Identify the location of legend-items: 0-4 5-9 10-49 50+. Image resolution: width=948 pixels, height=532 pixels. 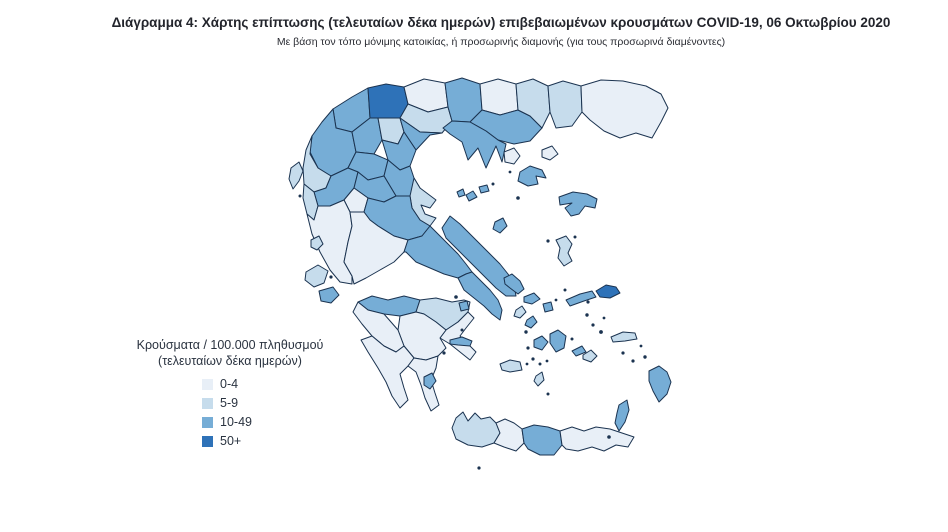
(230, 412).